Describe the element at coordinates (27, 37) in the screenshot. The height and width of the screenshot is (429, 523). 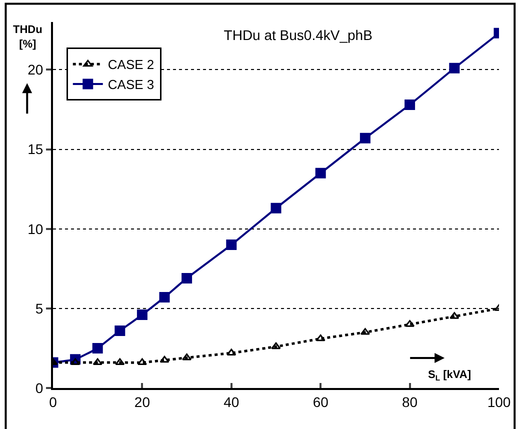
I see `y-axis-title: THDu [%]` at that location.